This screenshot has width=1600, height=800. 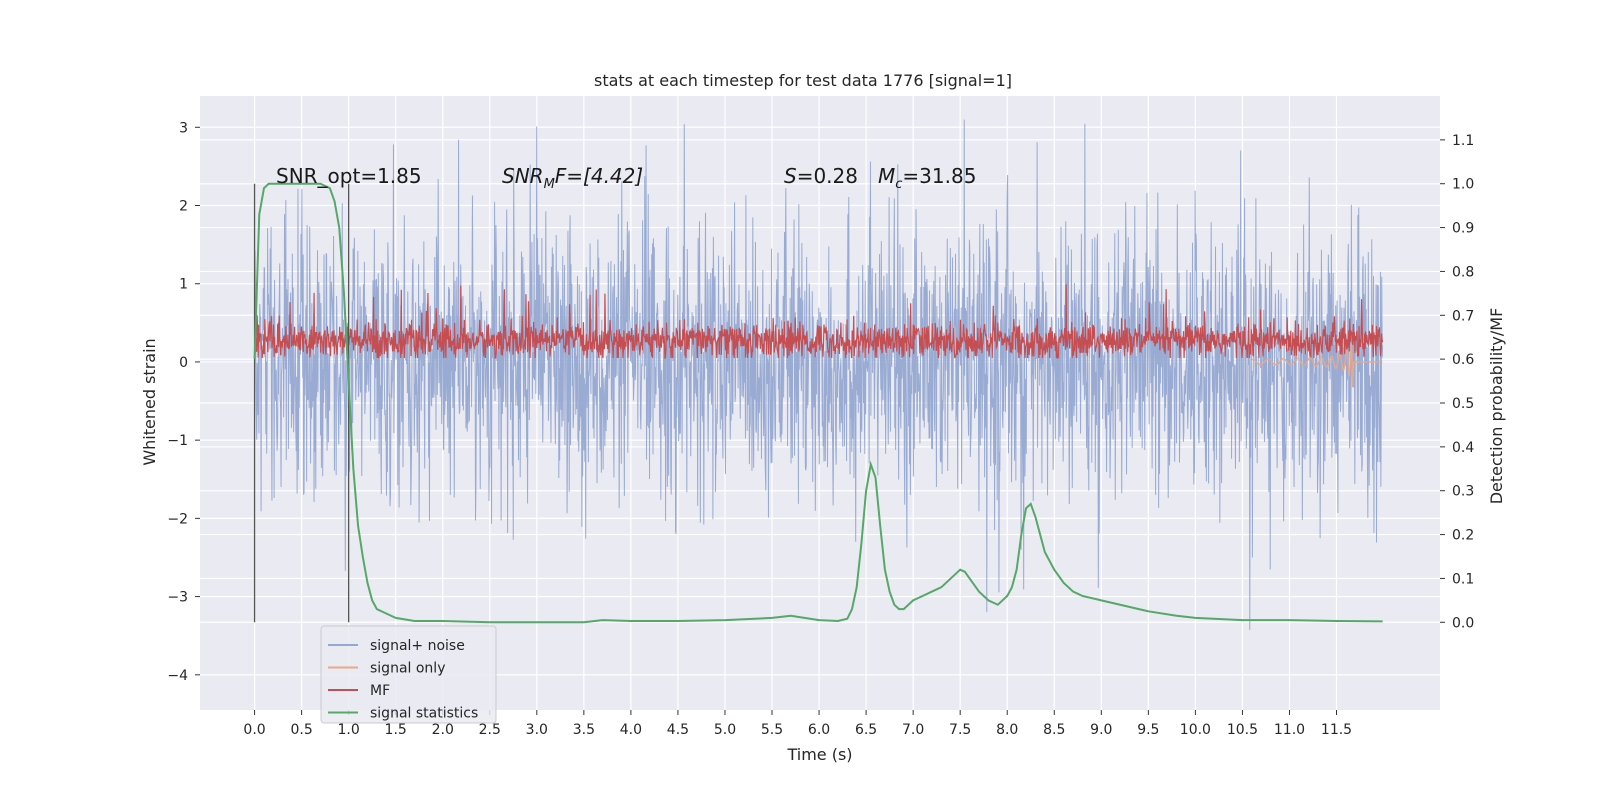 What do you see at coordinates (349, 176) in the screenshot?
I see `annotation-snr-opt: SNR_opt=1.85` at bounding box center [349, 176].